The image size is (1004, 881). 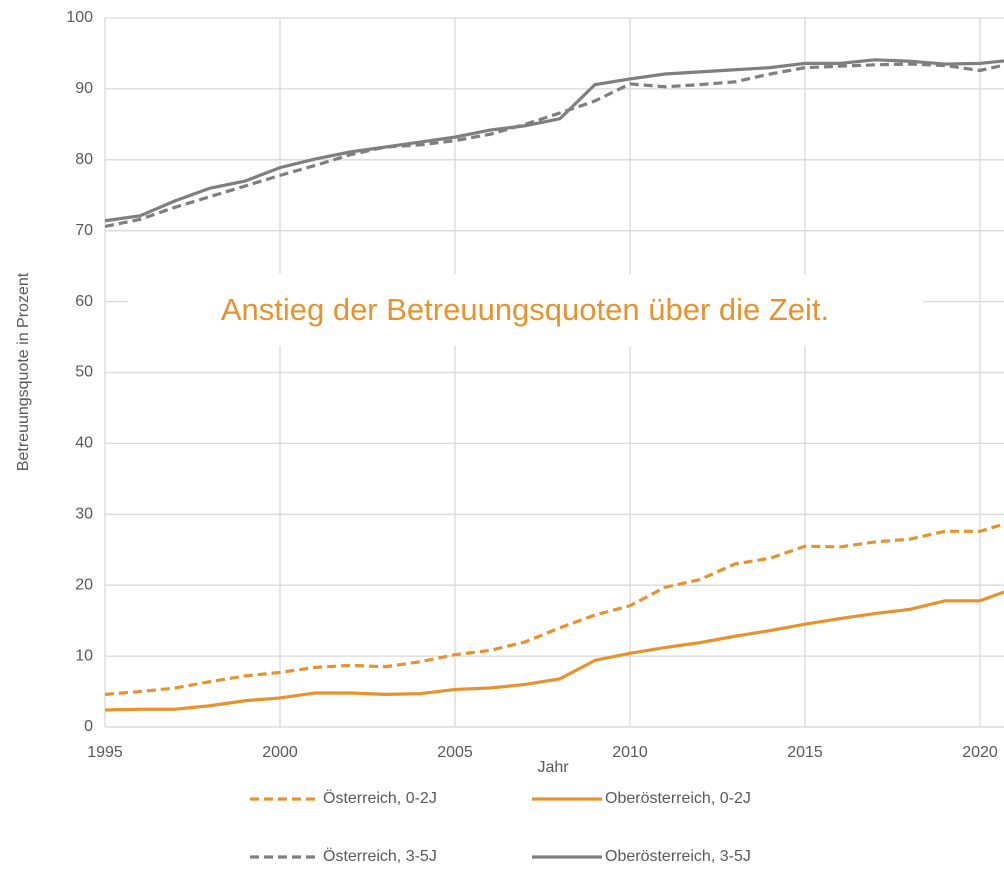 What do you see at coordinates (630, 752) in the screenshot?
I see `x-tick-label: 2010` at bounding box center [630, 752].